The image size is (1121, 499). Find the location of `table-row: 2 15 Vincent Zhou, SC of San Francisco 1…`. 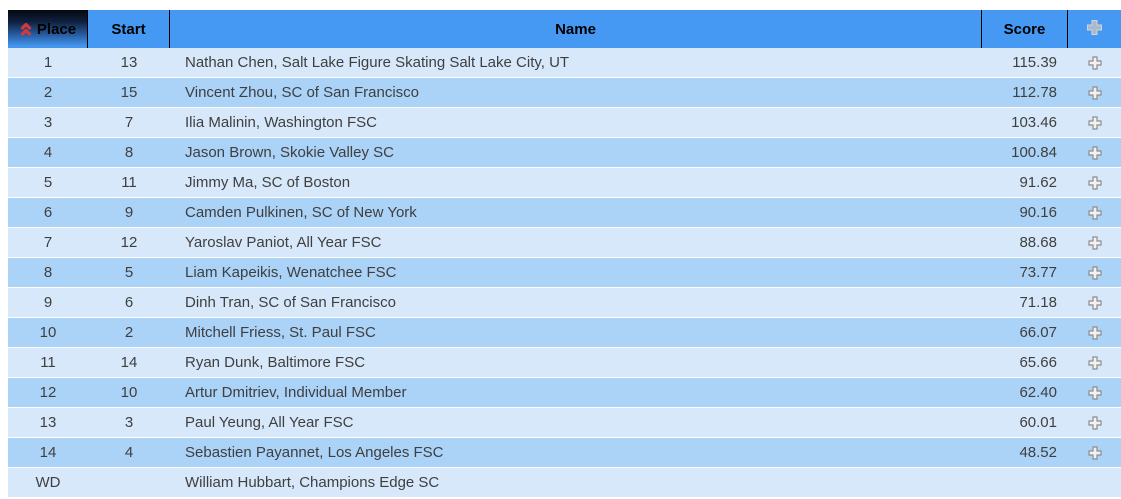

table-row: 2 15 Vincent Zhou, SC of San Francisco 1… is located at coordinates (564, 93).